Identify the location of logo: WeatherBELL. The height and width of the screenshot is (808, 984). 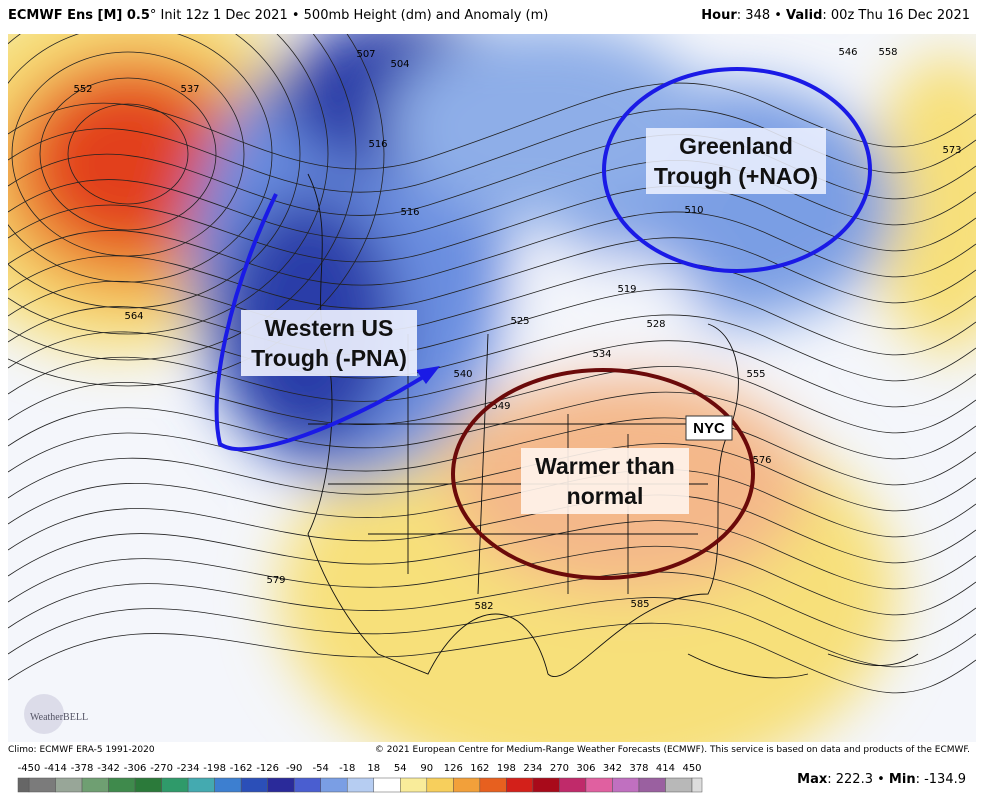
(59, 717).